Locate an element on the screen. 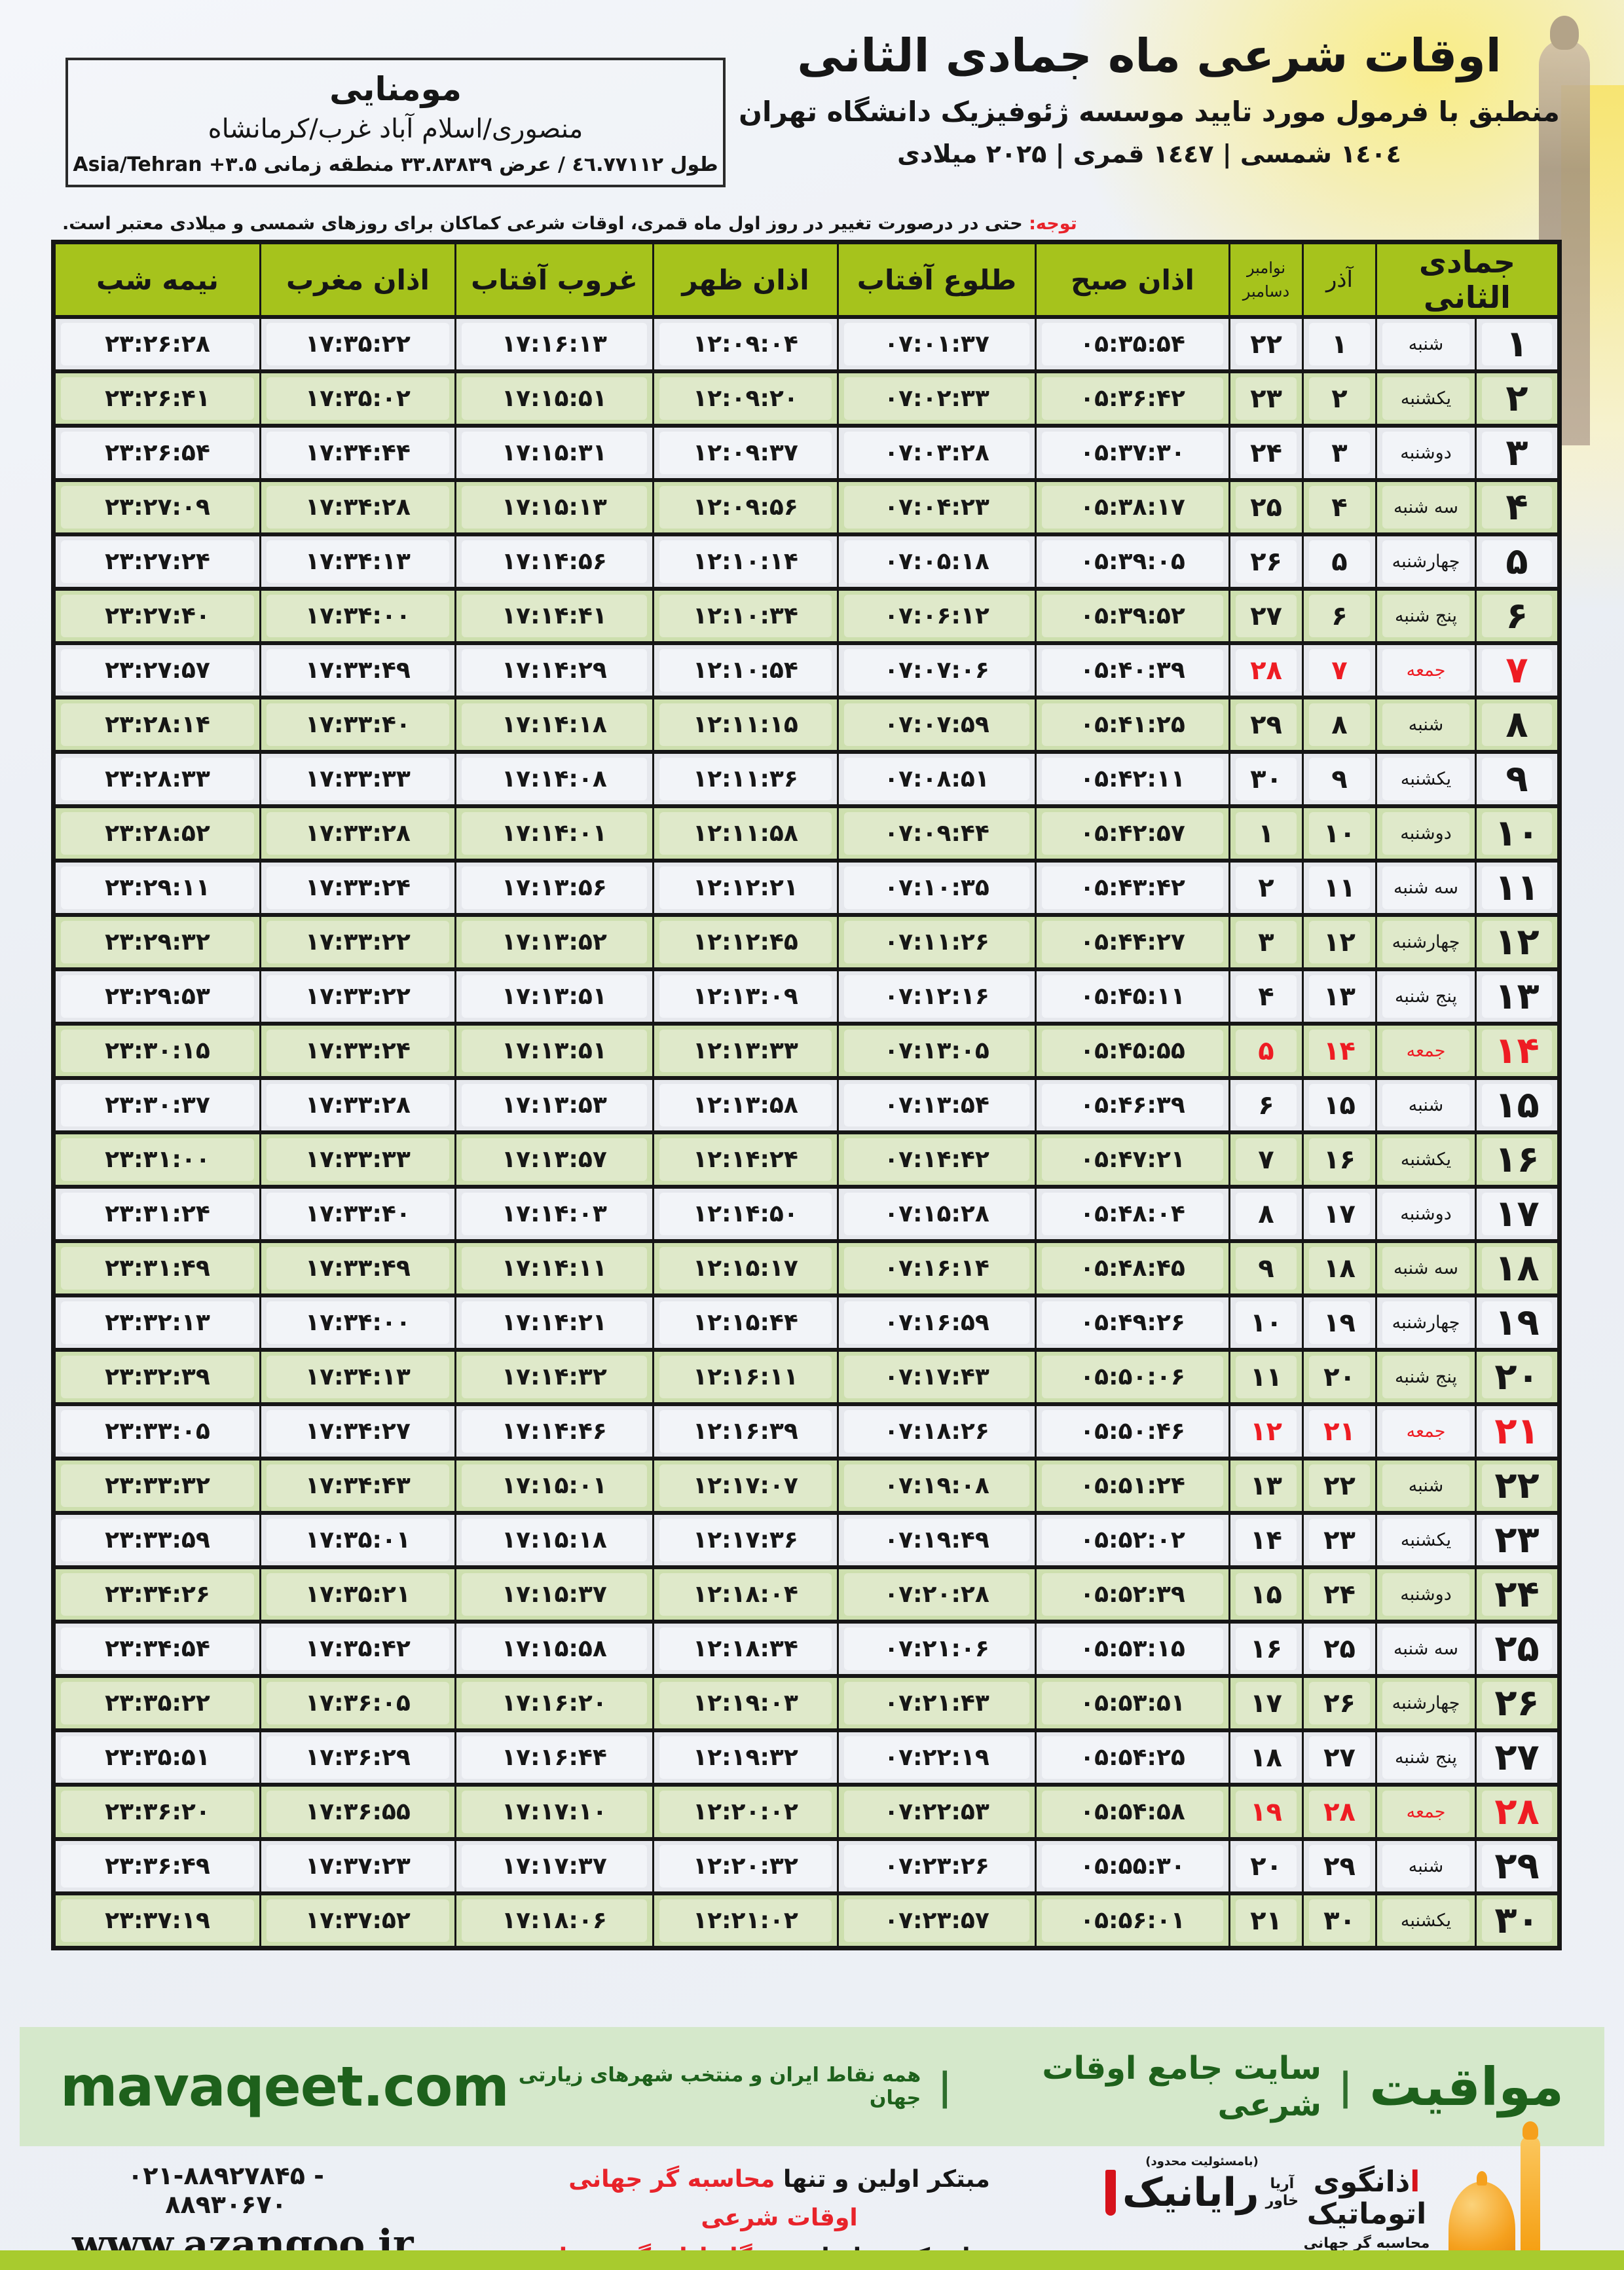 Image resolution: width=1624 pixels, height=2270 pixels. gregorian-day-cell: ۳ is located at coordinates (1266, 942).